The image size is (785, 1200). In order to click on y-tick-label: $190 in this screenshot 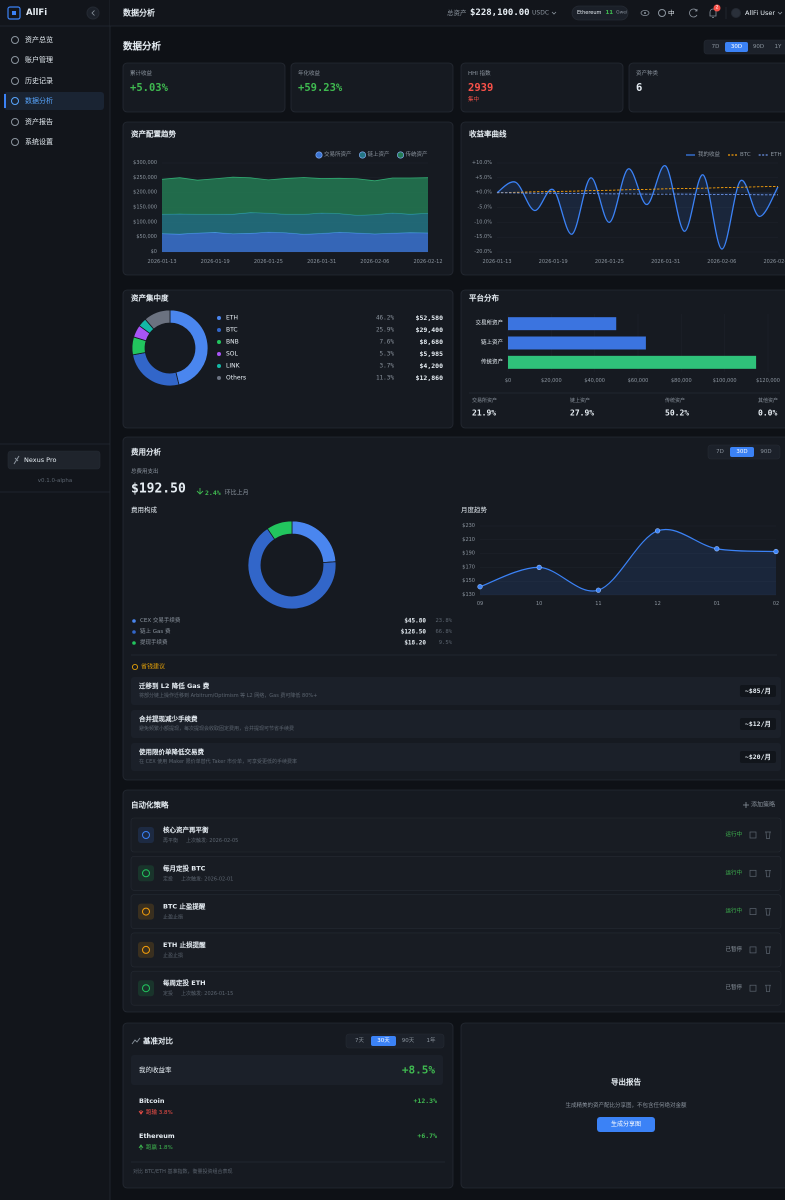, I will do `click(468, 554)`.